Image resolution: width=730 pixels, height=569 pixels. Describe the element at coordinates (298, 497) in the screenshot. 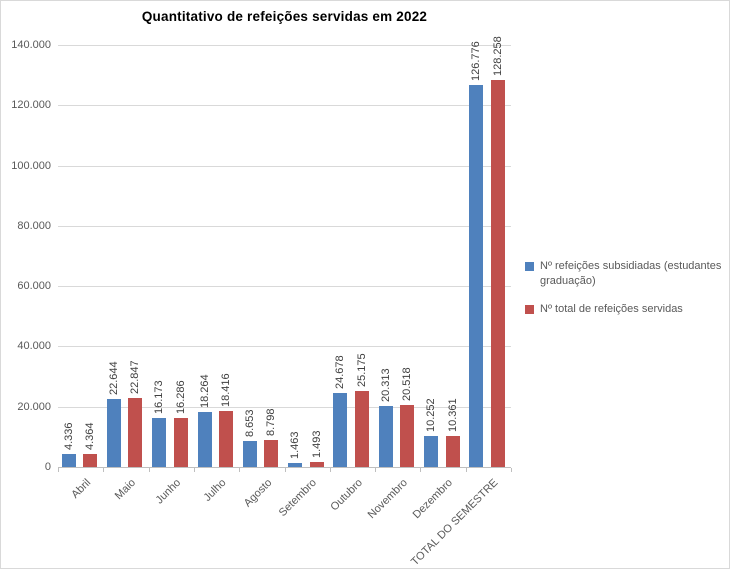

I see `x-axis-category-label: Setembro` at that location.